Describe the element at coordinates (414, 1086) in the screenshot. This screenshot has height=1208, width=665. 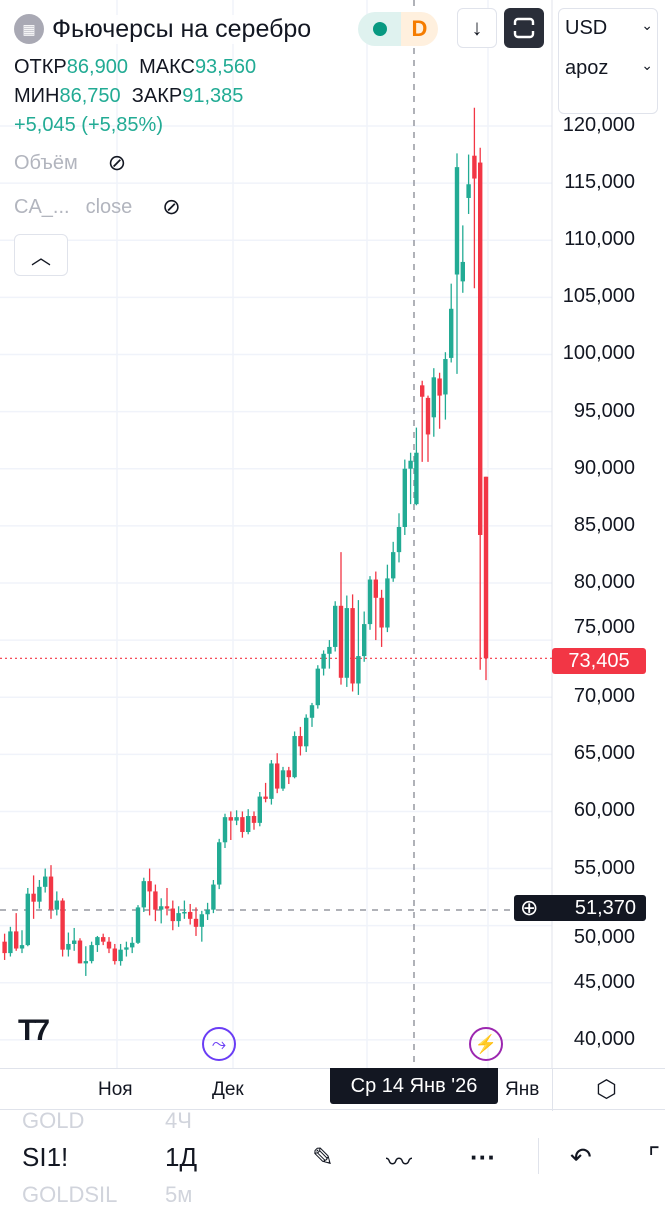
I see `crosshair-date-label: Ср 14 Янв '26` at that location.